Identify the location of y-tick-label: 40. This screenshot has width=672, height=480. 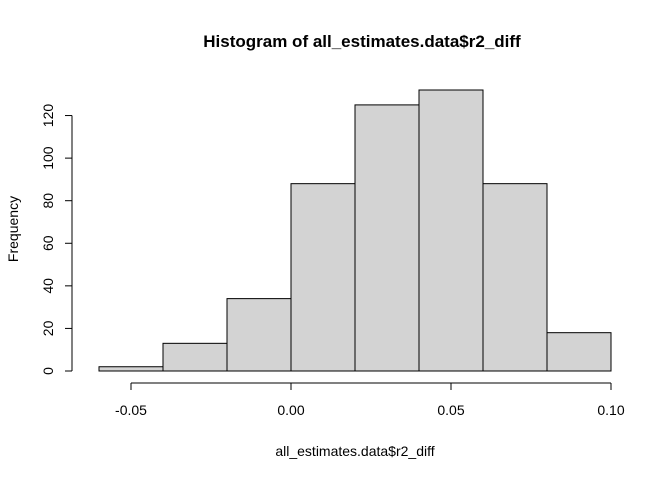
(48, 286).